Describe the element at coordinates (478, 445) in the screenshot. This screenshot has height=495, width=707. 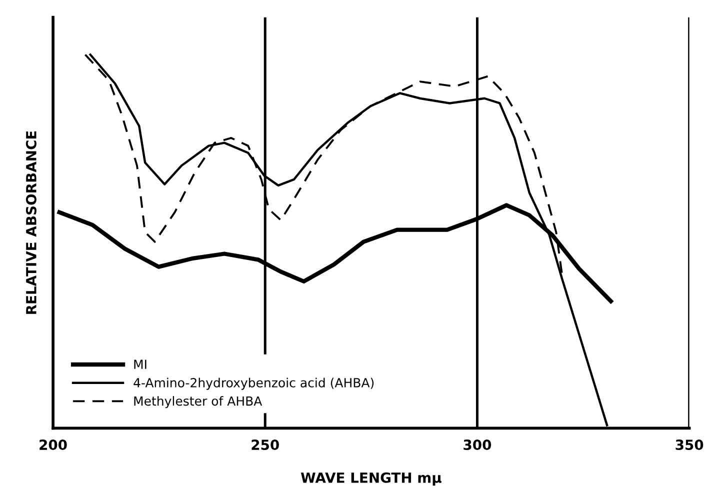
I see `x-tick-label: 300` at that location.